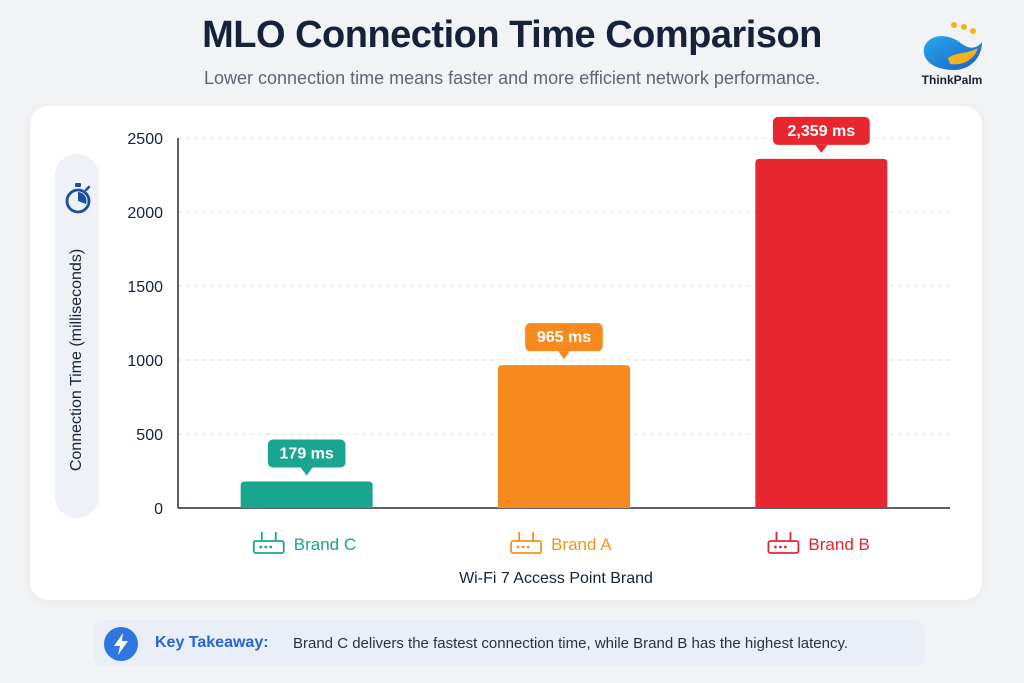 This screenshot has height=683, width=1024. I want to click on stopwatch-icon, so click(78, 198).